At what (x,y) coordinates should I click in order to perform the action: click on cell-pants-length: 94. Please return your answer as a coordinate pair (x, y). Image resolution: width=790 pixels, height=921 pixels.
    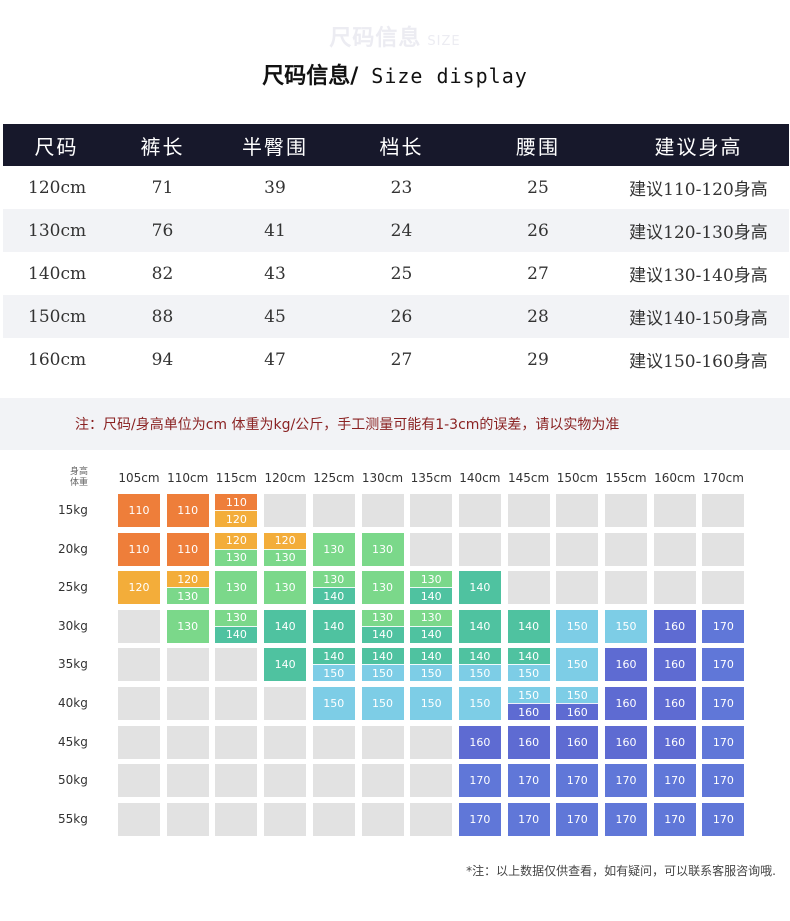
    Looking at the image, I should click on (162, 359).